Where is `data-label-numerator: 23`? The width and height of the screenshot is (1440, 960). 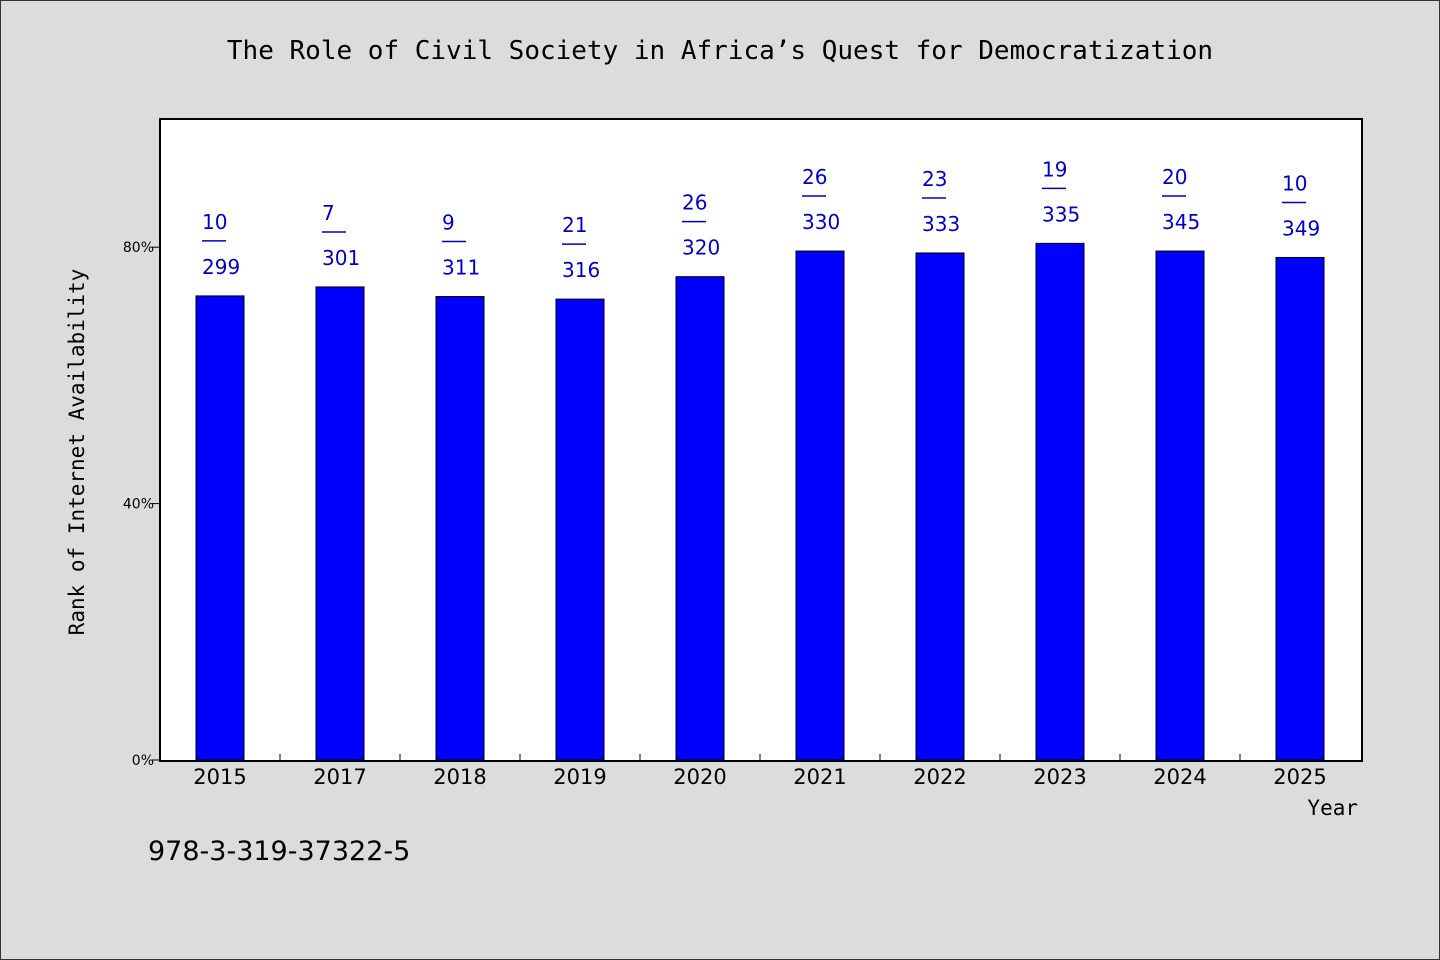 data-label-numerator: 23 is located at coordinates (934, 179).